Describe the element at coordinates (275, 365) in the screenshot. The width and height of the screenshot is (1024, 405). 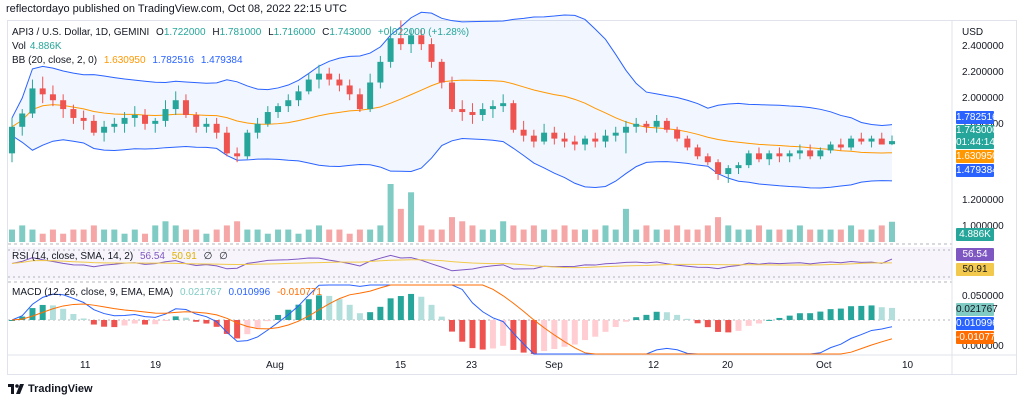
I see `time-tick-2: Aug` at that location.